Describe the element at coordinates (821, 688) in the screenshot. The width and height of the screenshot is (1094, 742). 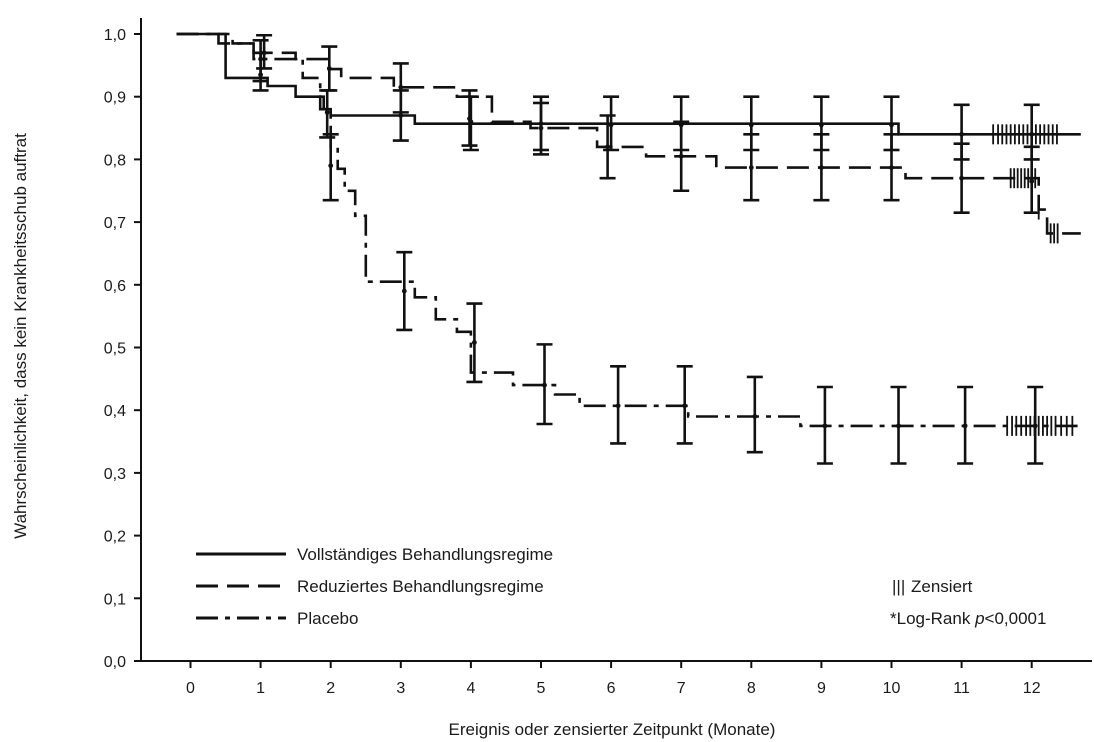
I see `x-tick-label: 9` at that location.